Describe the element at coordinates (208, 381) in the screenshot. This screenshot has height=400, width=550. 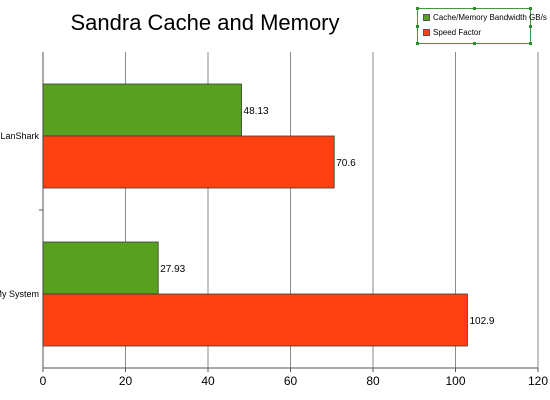
I see `x-tick-label: 40` at that location.